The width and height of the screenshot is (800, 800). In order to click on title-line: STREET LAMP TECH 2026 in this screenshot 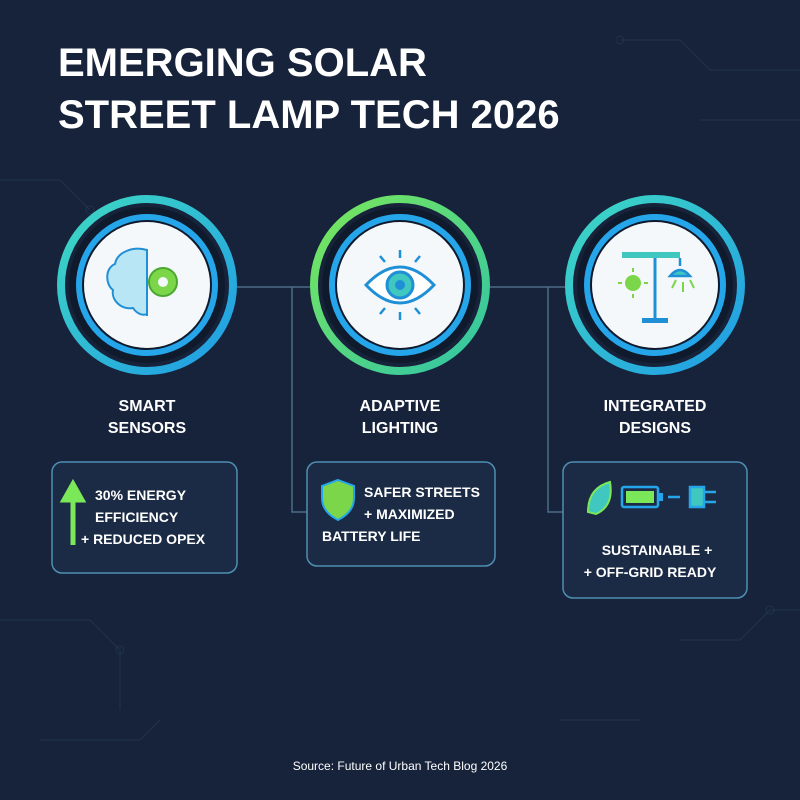, I will do `click(309, 115)`.